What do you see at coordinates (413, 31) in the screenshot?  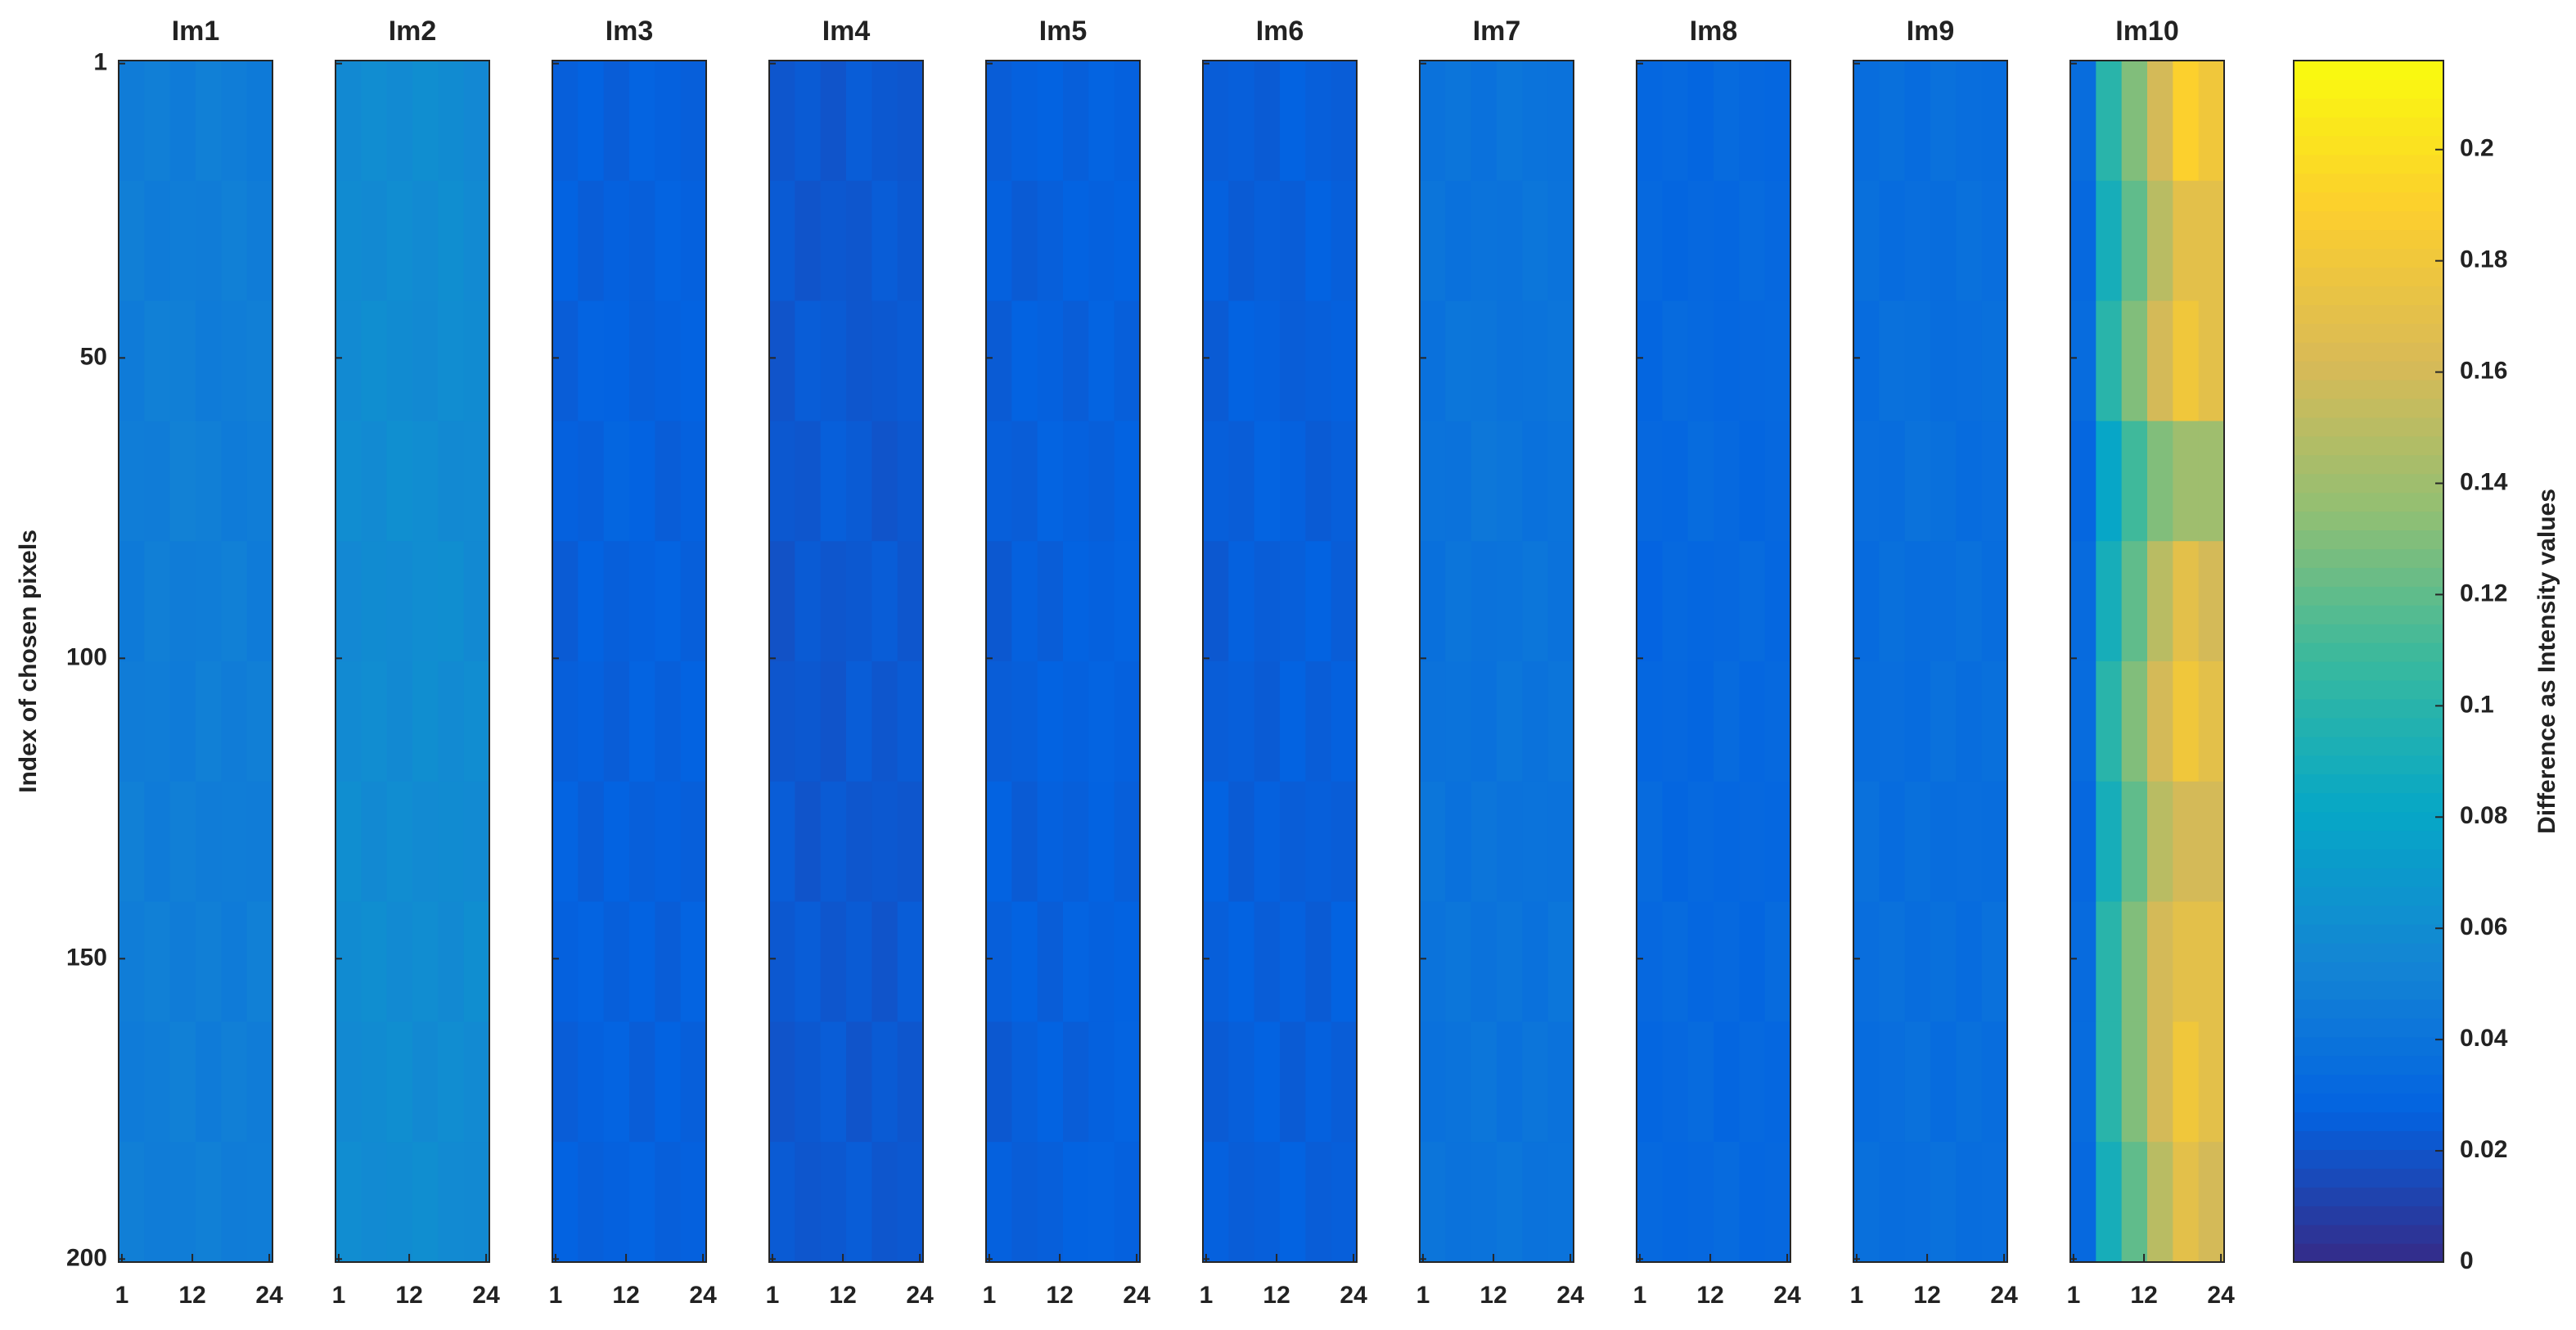 I see `panel-title: Im2` at bounding box center [413, 31].